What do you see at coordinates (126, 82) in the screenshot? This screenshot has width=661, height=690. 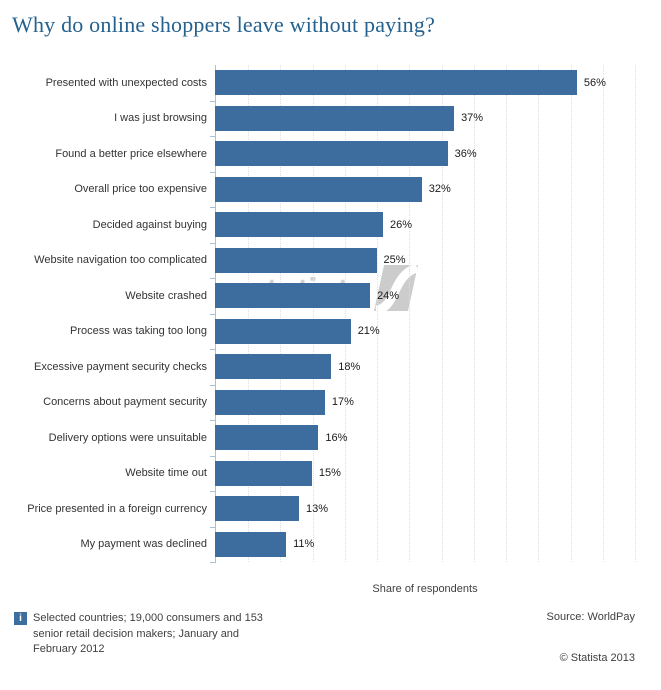 I see `category-label: Presented with unexpected costs` at bounding box center [126, 82].